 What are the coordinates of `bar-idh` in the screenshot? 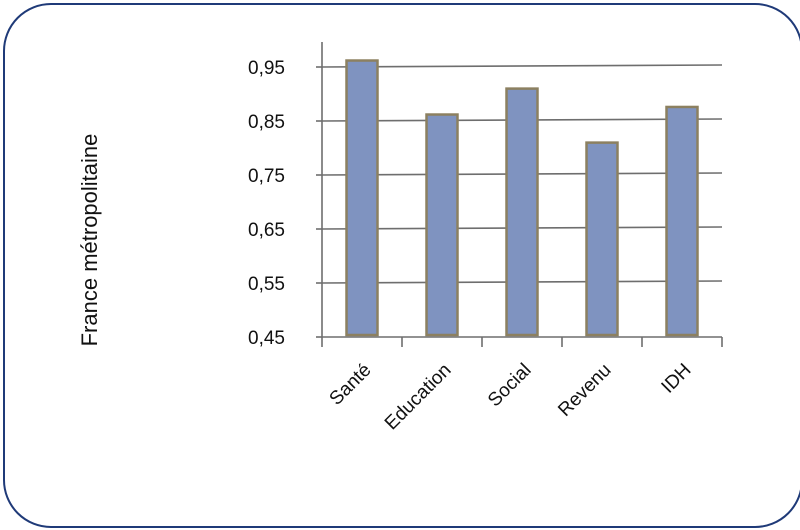 It's located at (682, 221).